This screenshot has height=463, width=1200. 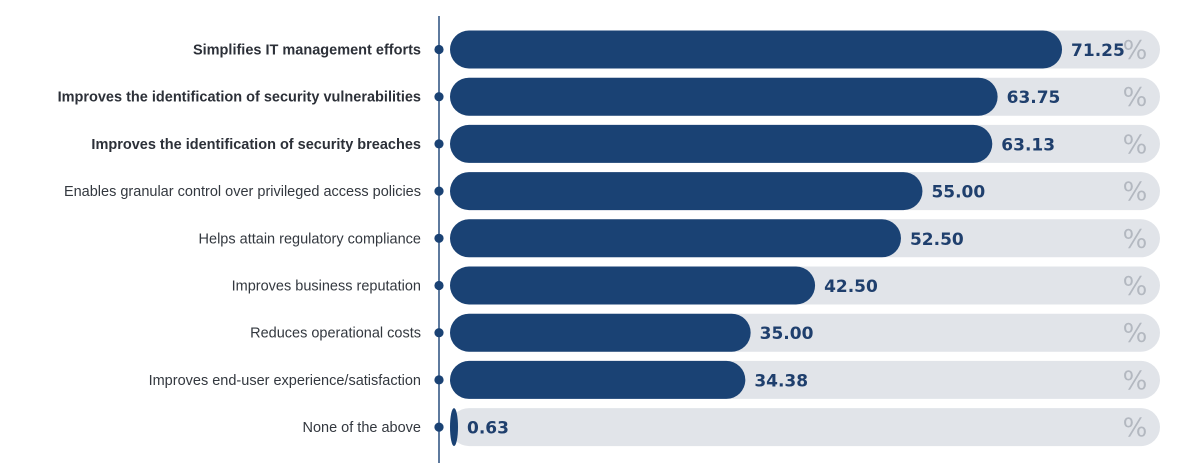 I want to click on bar-row: Simplifies IT management efforts 71.25%, so click(x=676, y=50).